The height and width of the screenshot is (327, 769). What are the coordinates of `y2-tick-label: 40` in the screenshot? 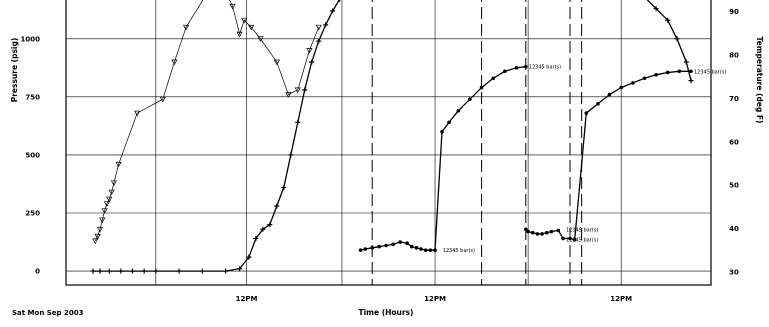 It's located at (734, 229).